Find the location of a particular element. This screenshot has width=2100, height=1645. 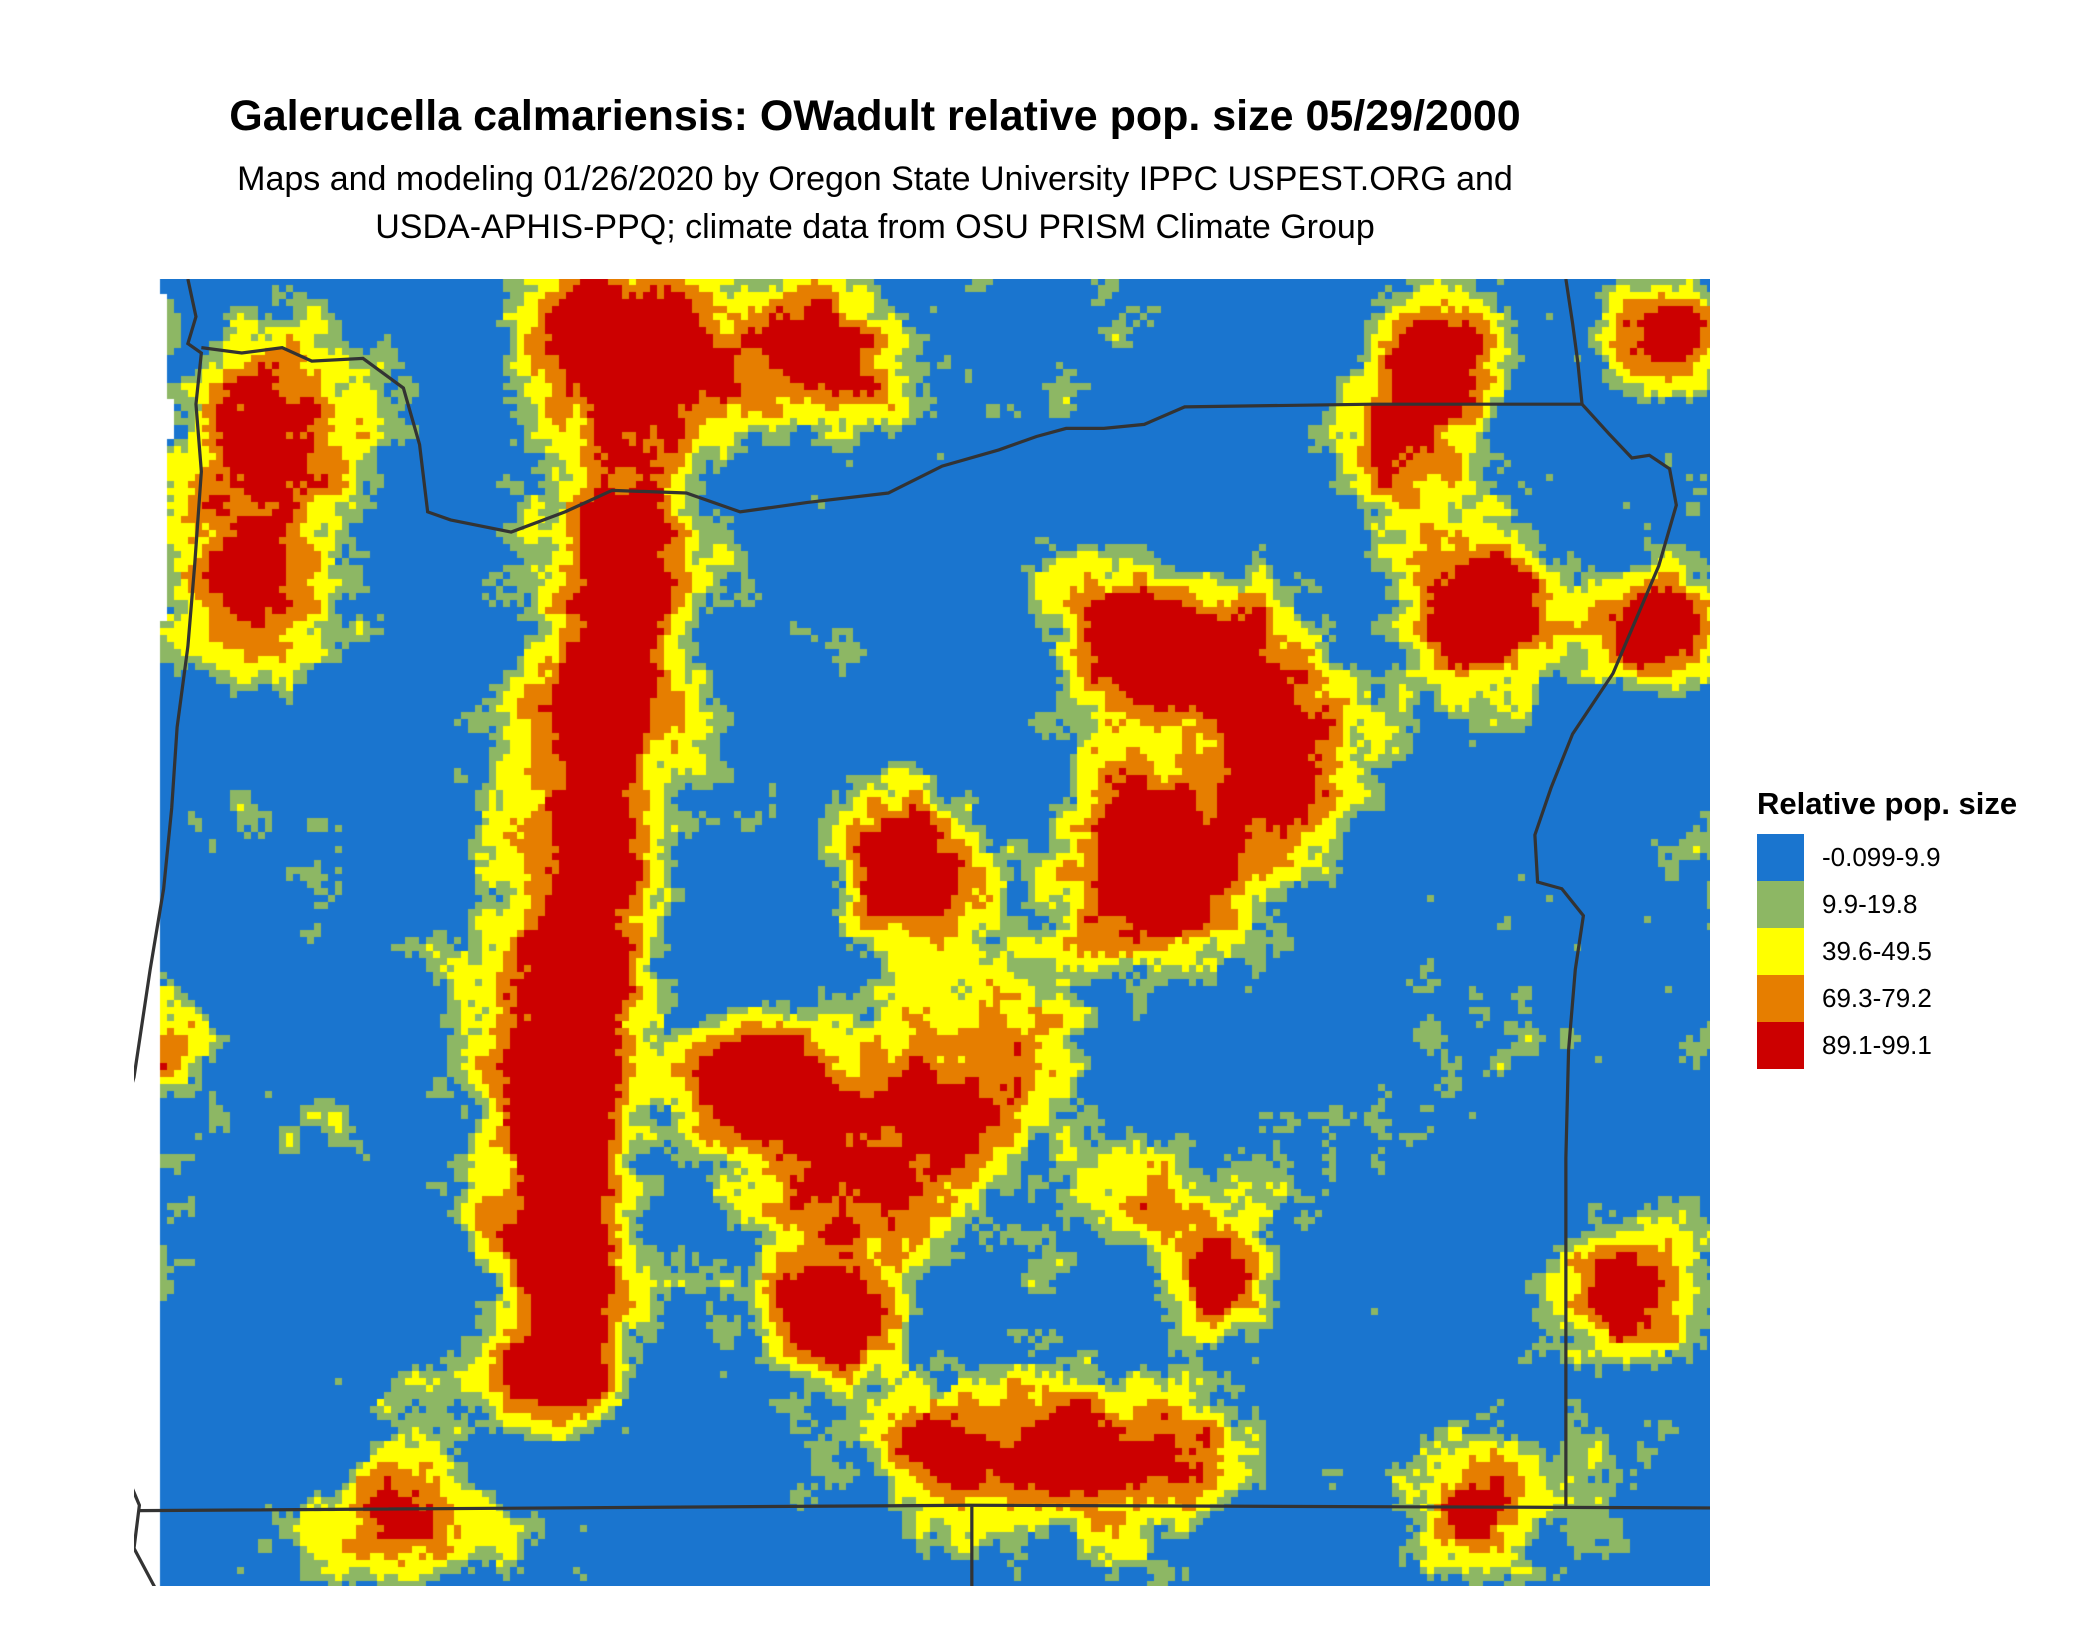

legend-item: -0.099-9.9 is located at coordinates (1887, 857).